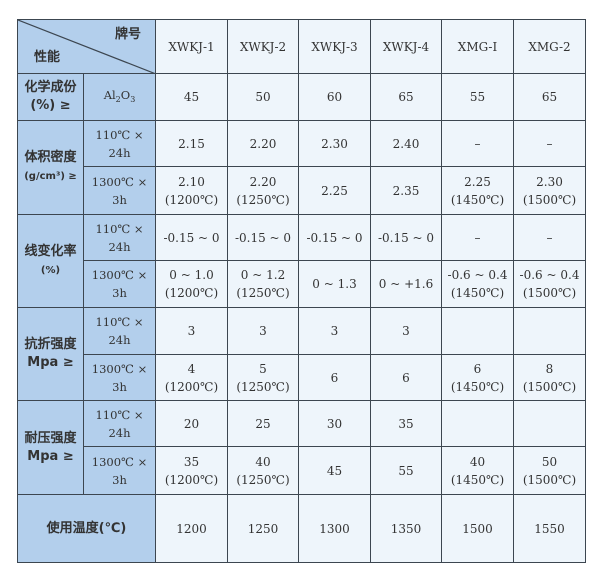 The image size is (600, 567). What do you see at coordinates (86, 528) in the screenshot?
I see `usetemp-label: 使用温度(℃)` at bounding box center [86, 528].